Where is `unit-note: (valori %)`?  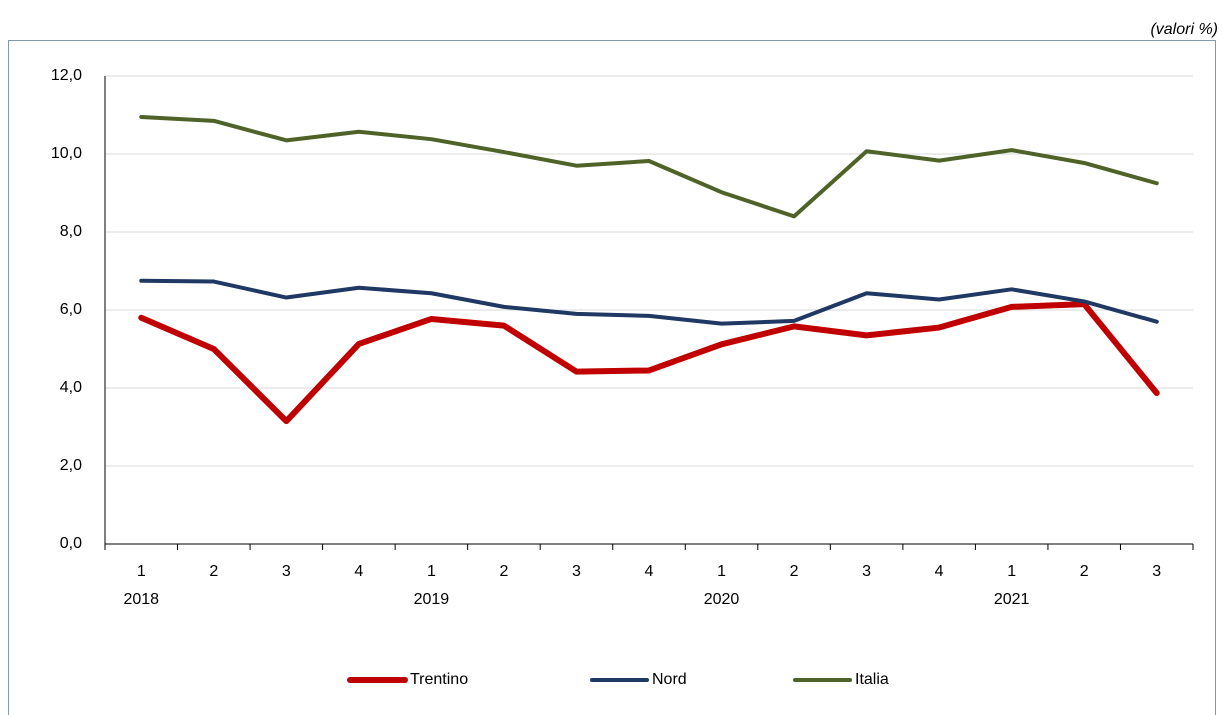
unit-note: (valori %) is located at coordinates (1184, 29).